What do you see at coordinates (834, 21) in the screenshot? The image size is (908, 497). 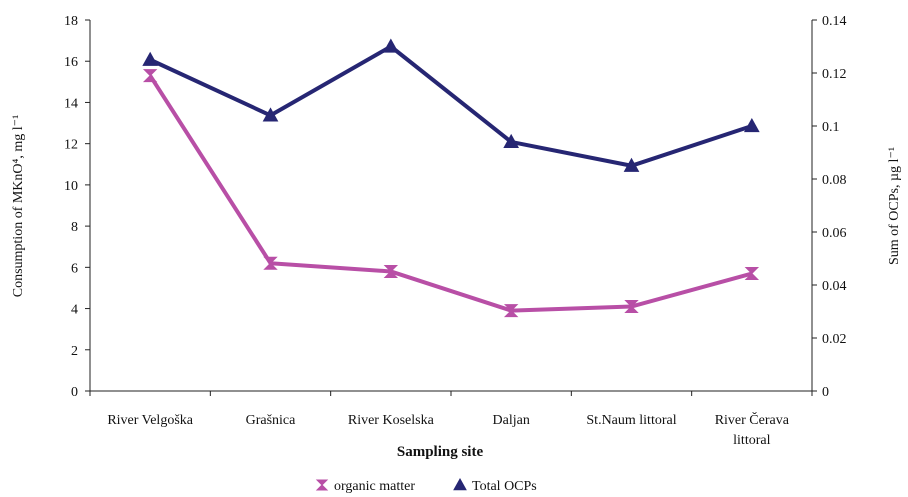 I see `right-tick-label: 0.14` at bounding box center [834, 21].